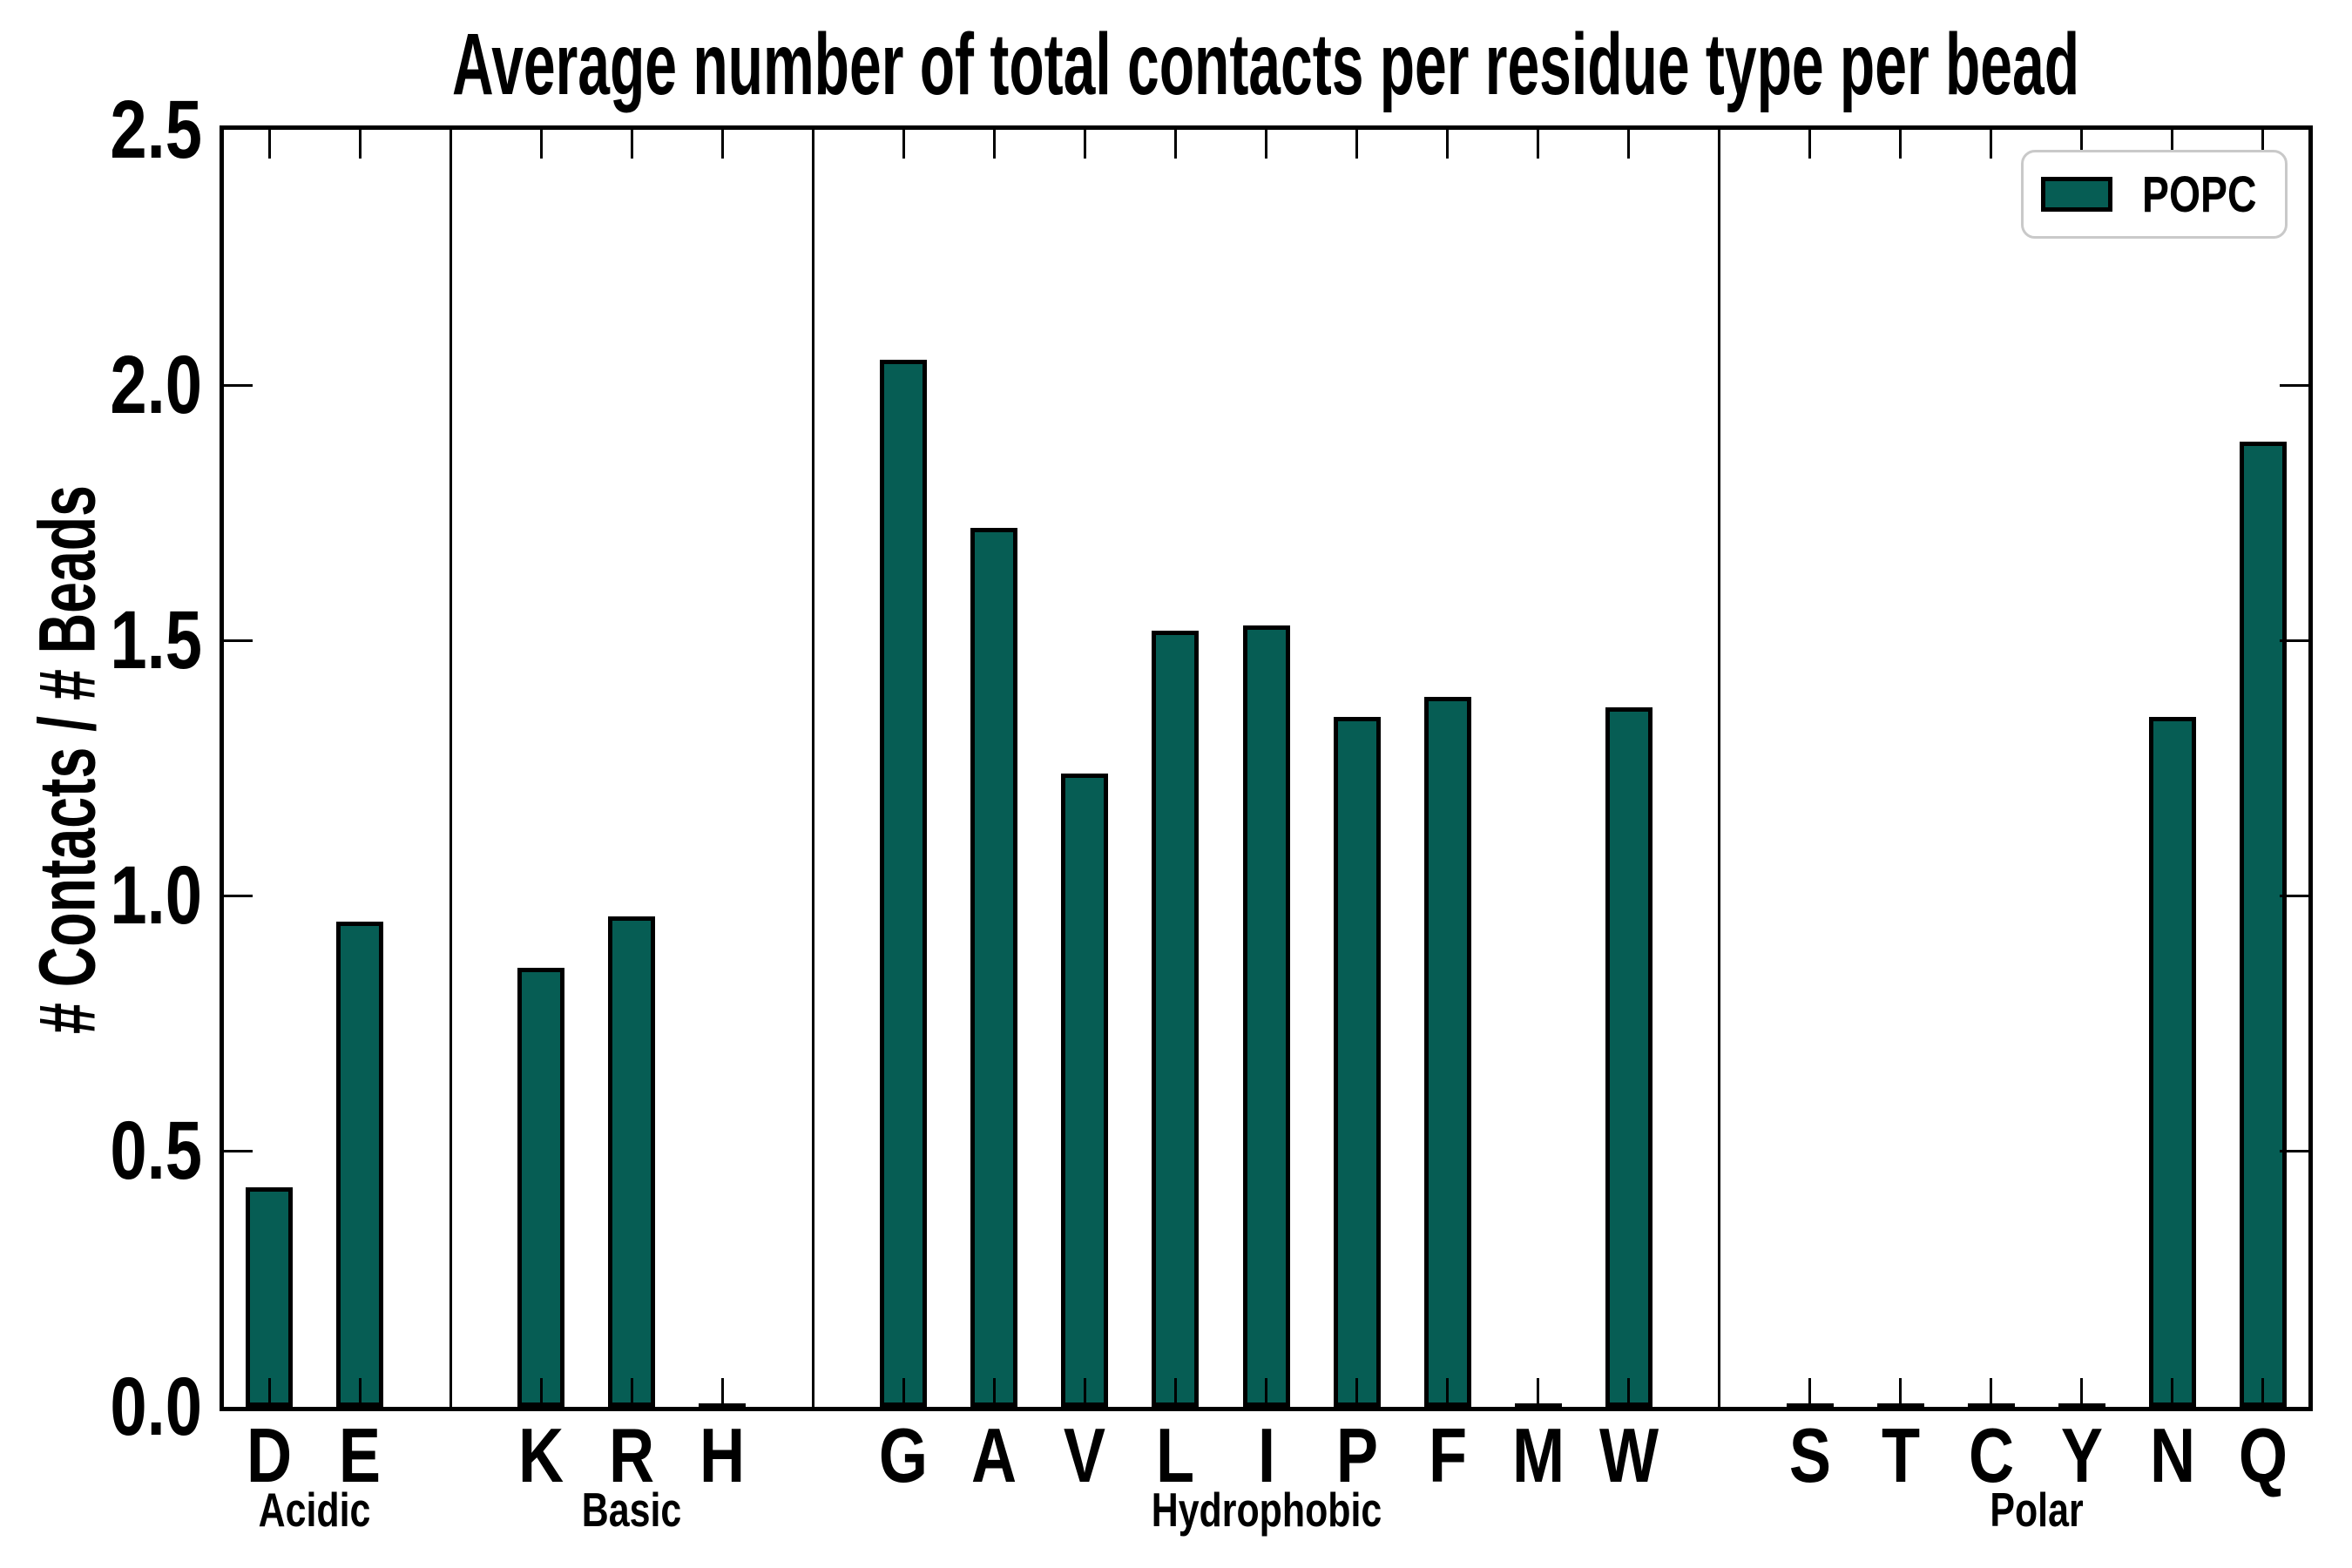 The width and height of the screenshot is (2352, 1568). I want to click on x-category-label-H: H, so click(723, 1455).